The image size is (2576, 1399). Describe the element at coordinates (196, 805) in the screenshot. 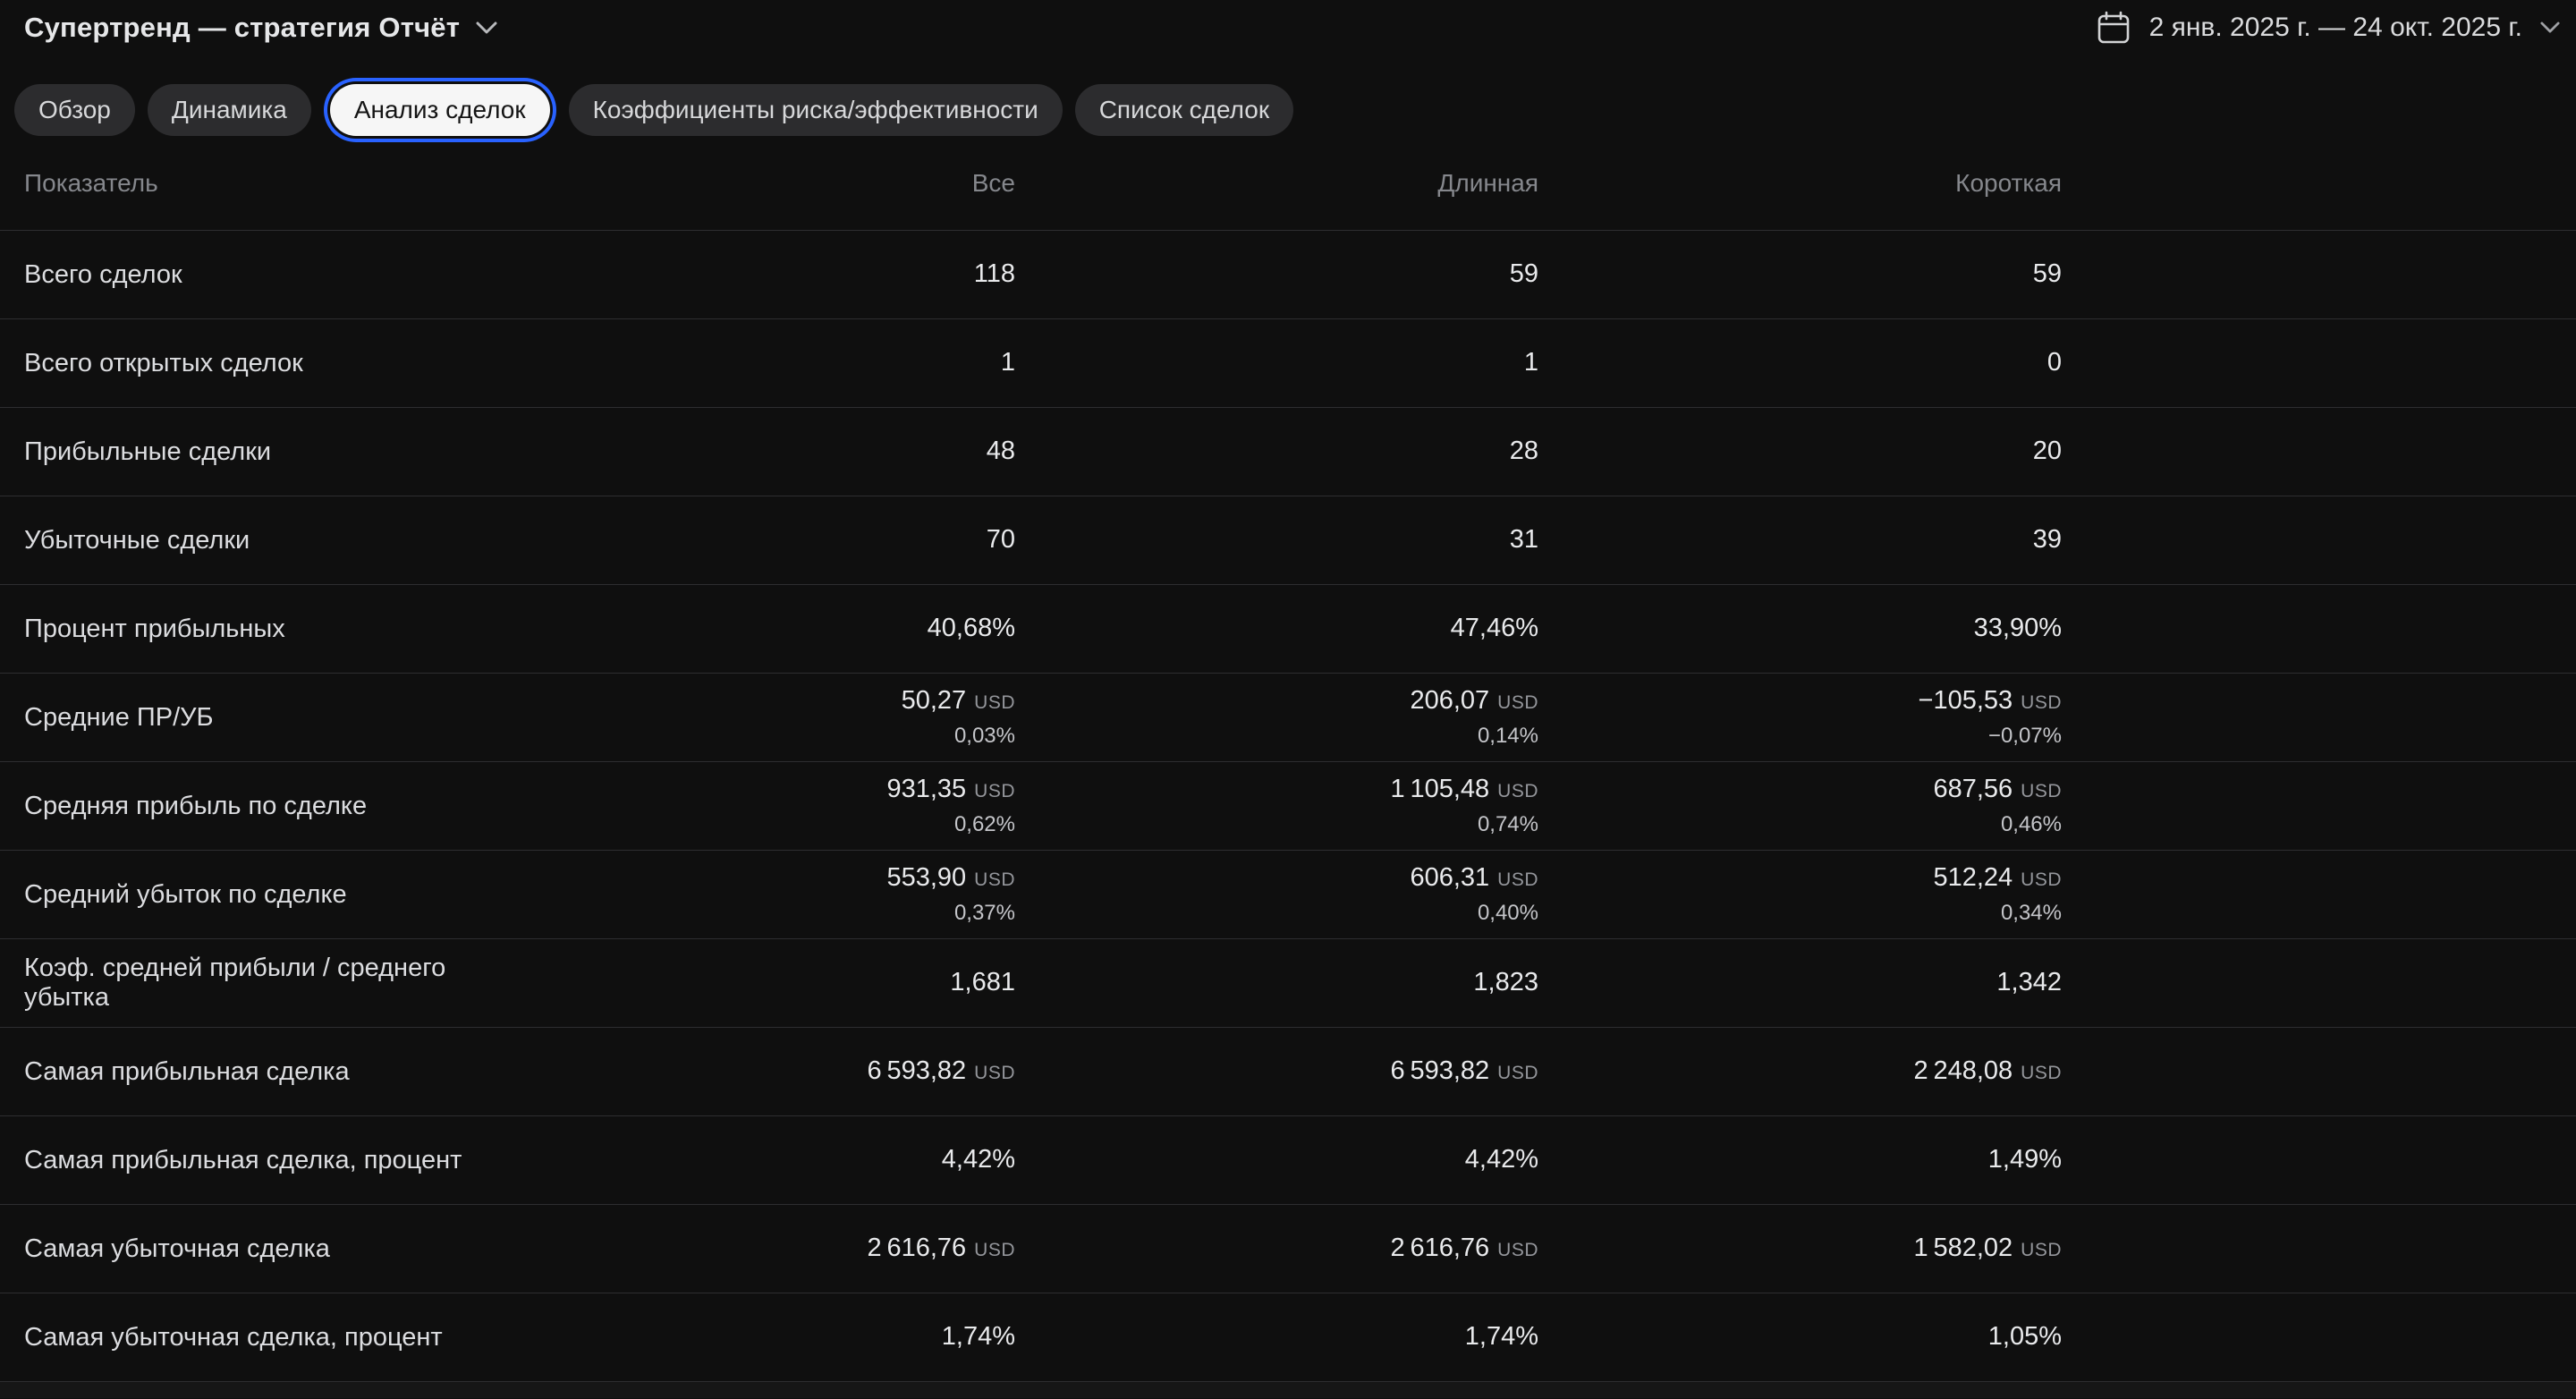

I see `row-label: Средняя прибыль по сделке` at that location.